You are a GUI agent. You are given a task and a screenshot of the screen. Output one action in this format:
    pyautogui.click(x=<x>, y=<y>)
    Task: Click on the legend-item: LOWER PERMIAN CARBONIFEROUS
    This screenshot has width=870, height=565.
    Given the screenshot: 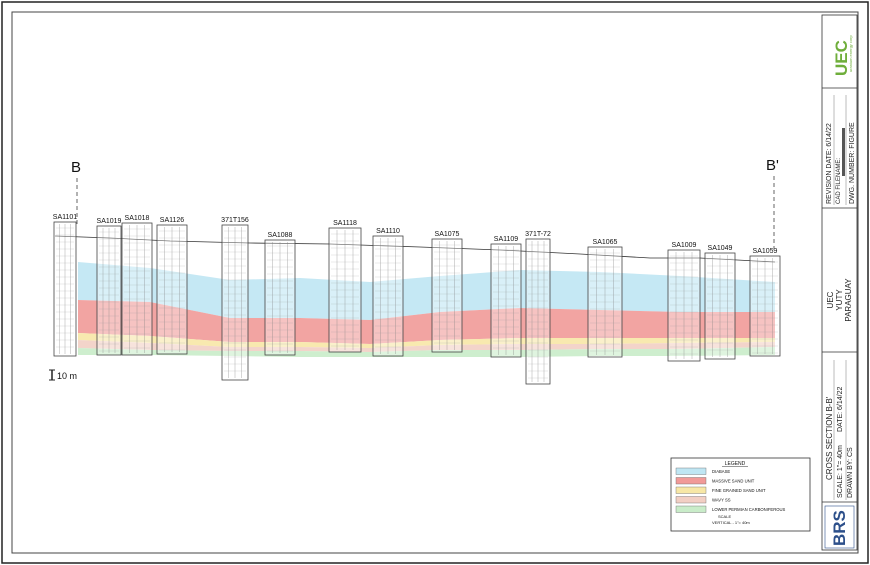 What is the action you would take?
    pyautogui.click(x=730, y=509)
    